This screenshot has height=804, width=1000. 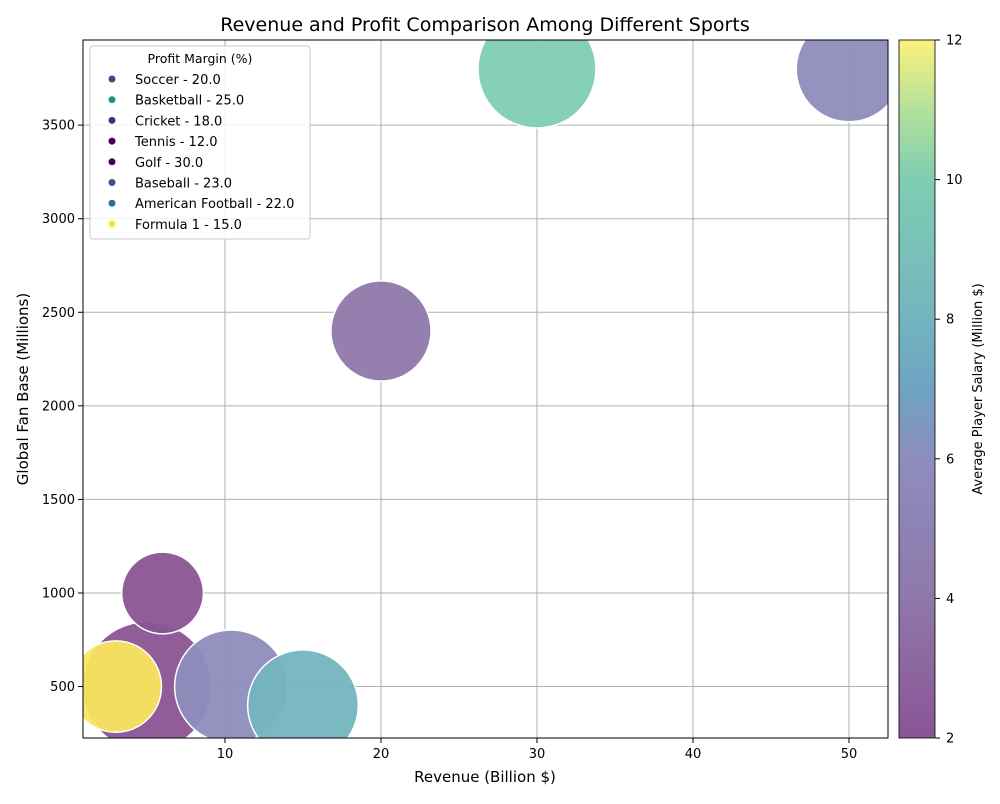 What do you see at coordinates (62, 687) in the screenshot?
I see `y-tick-label: 500` at bounding box center [62, 687].